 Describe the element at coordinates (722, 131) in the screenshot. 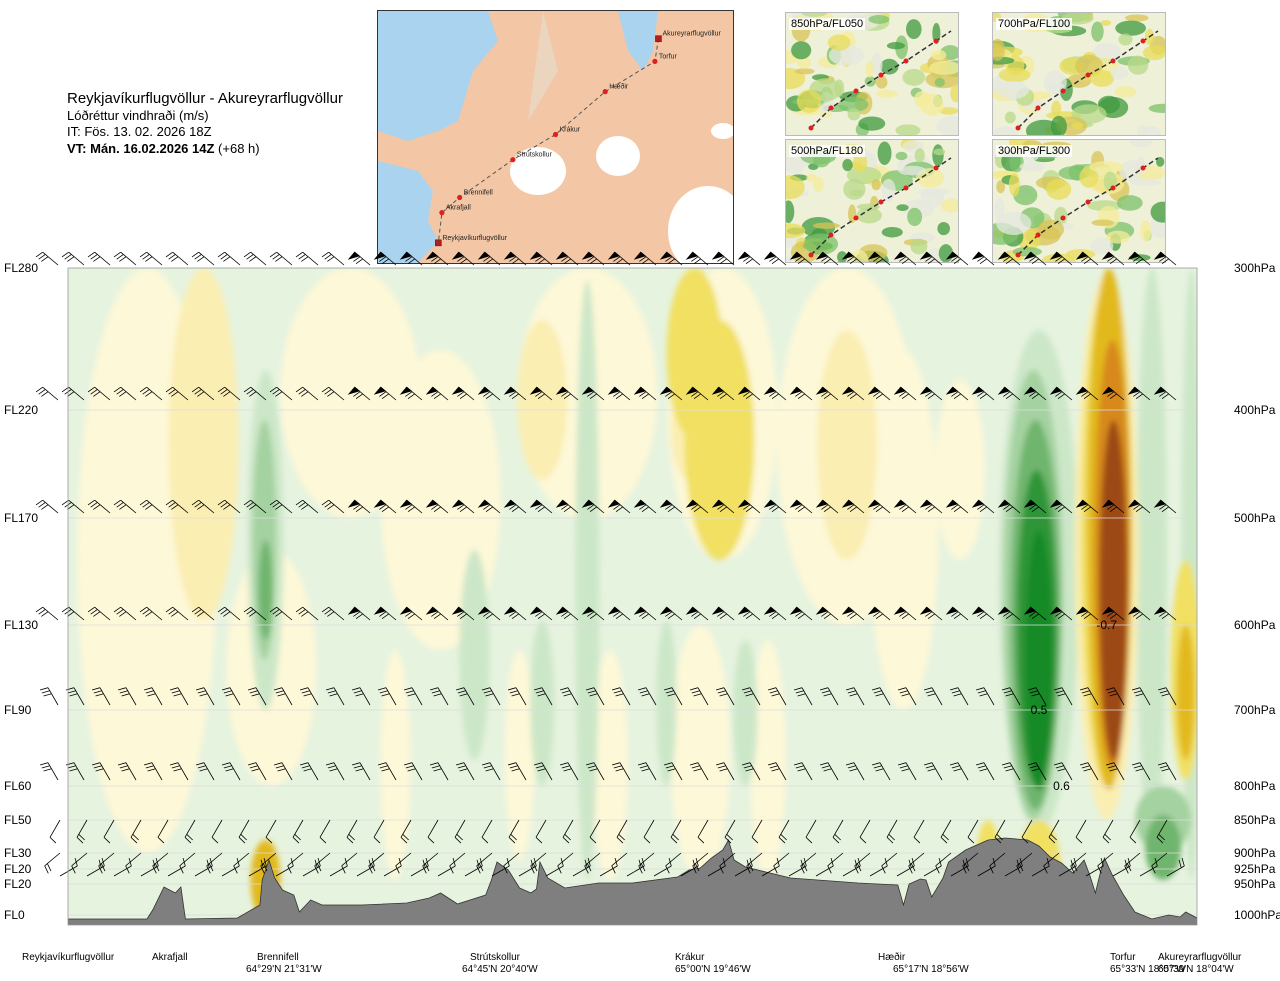

I see `map-glacier` at that location.